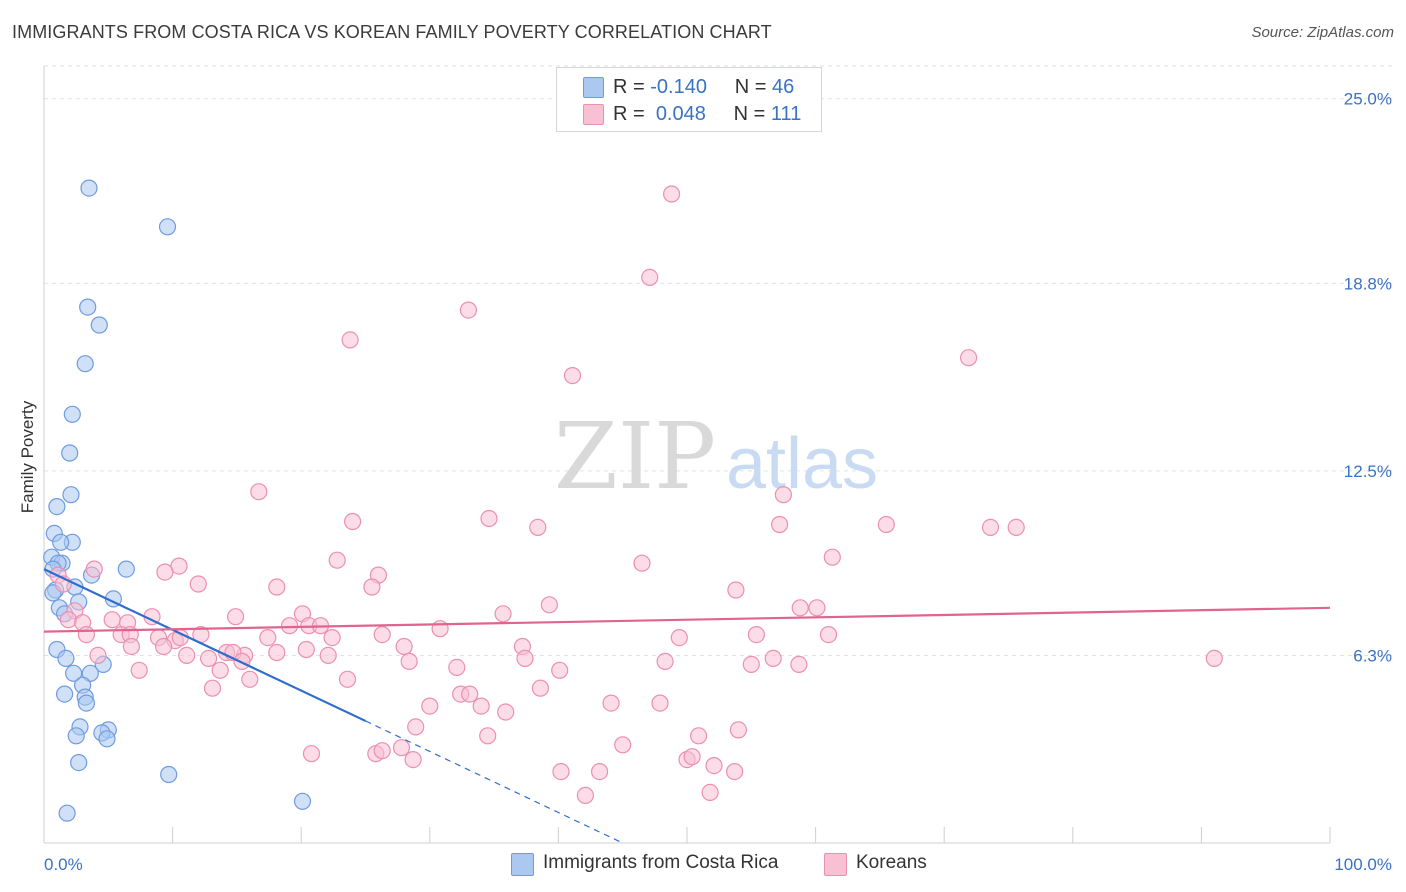  I want to click on y-tick-label: 12.5%, so click(1368, 471).